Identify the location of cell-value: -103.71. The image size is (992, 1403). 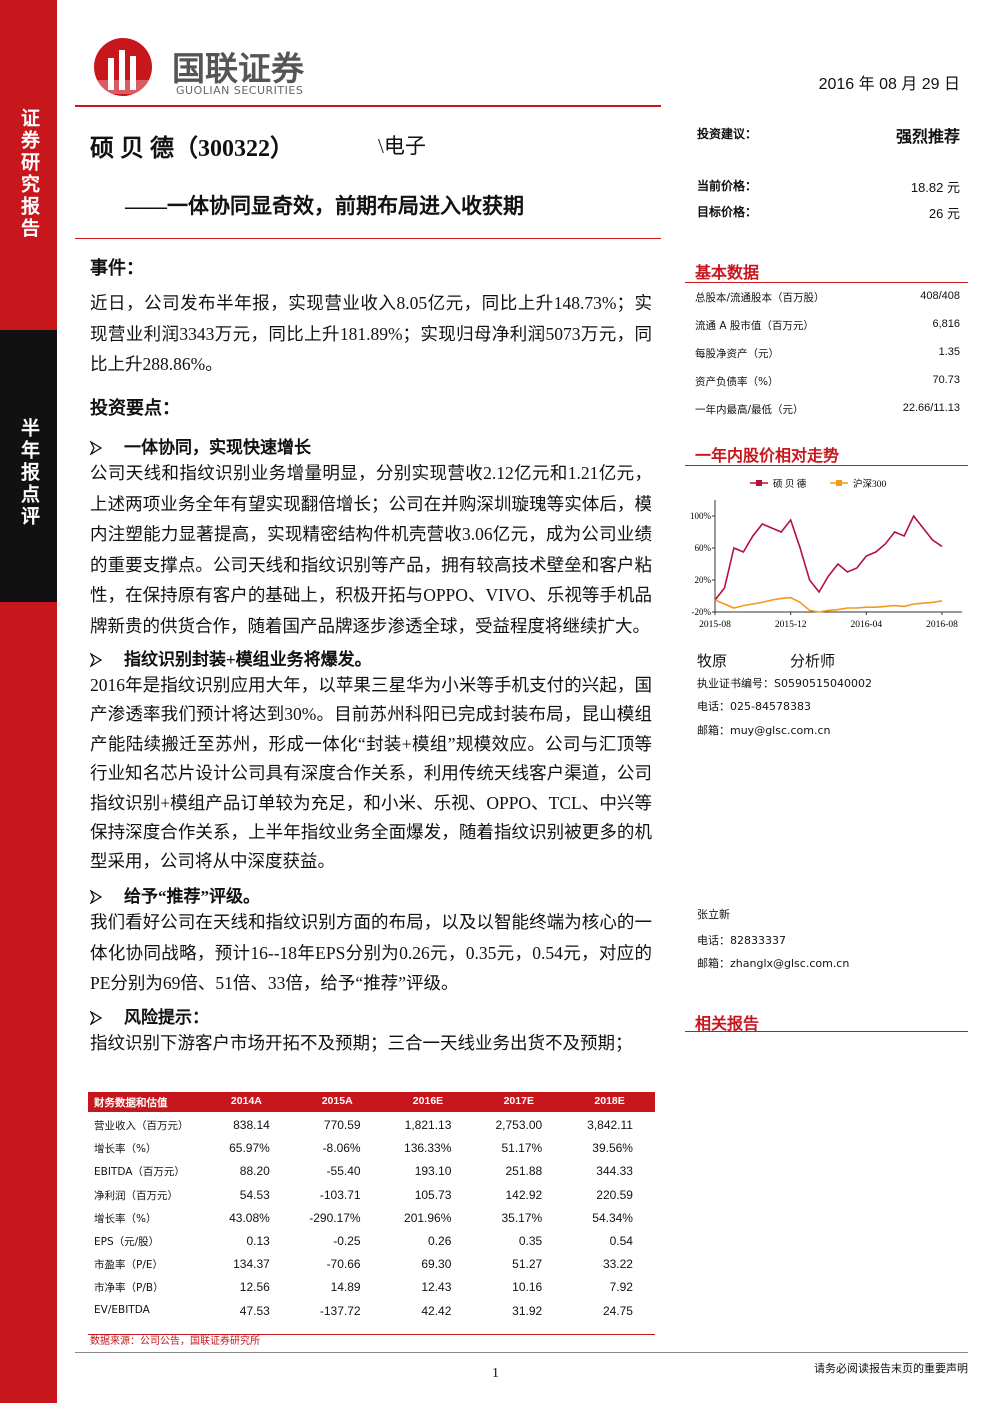
(340, 1194).